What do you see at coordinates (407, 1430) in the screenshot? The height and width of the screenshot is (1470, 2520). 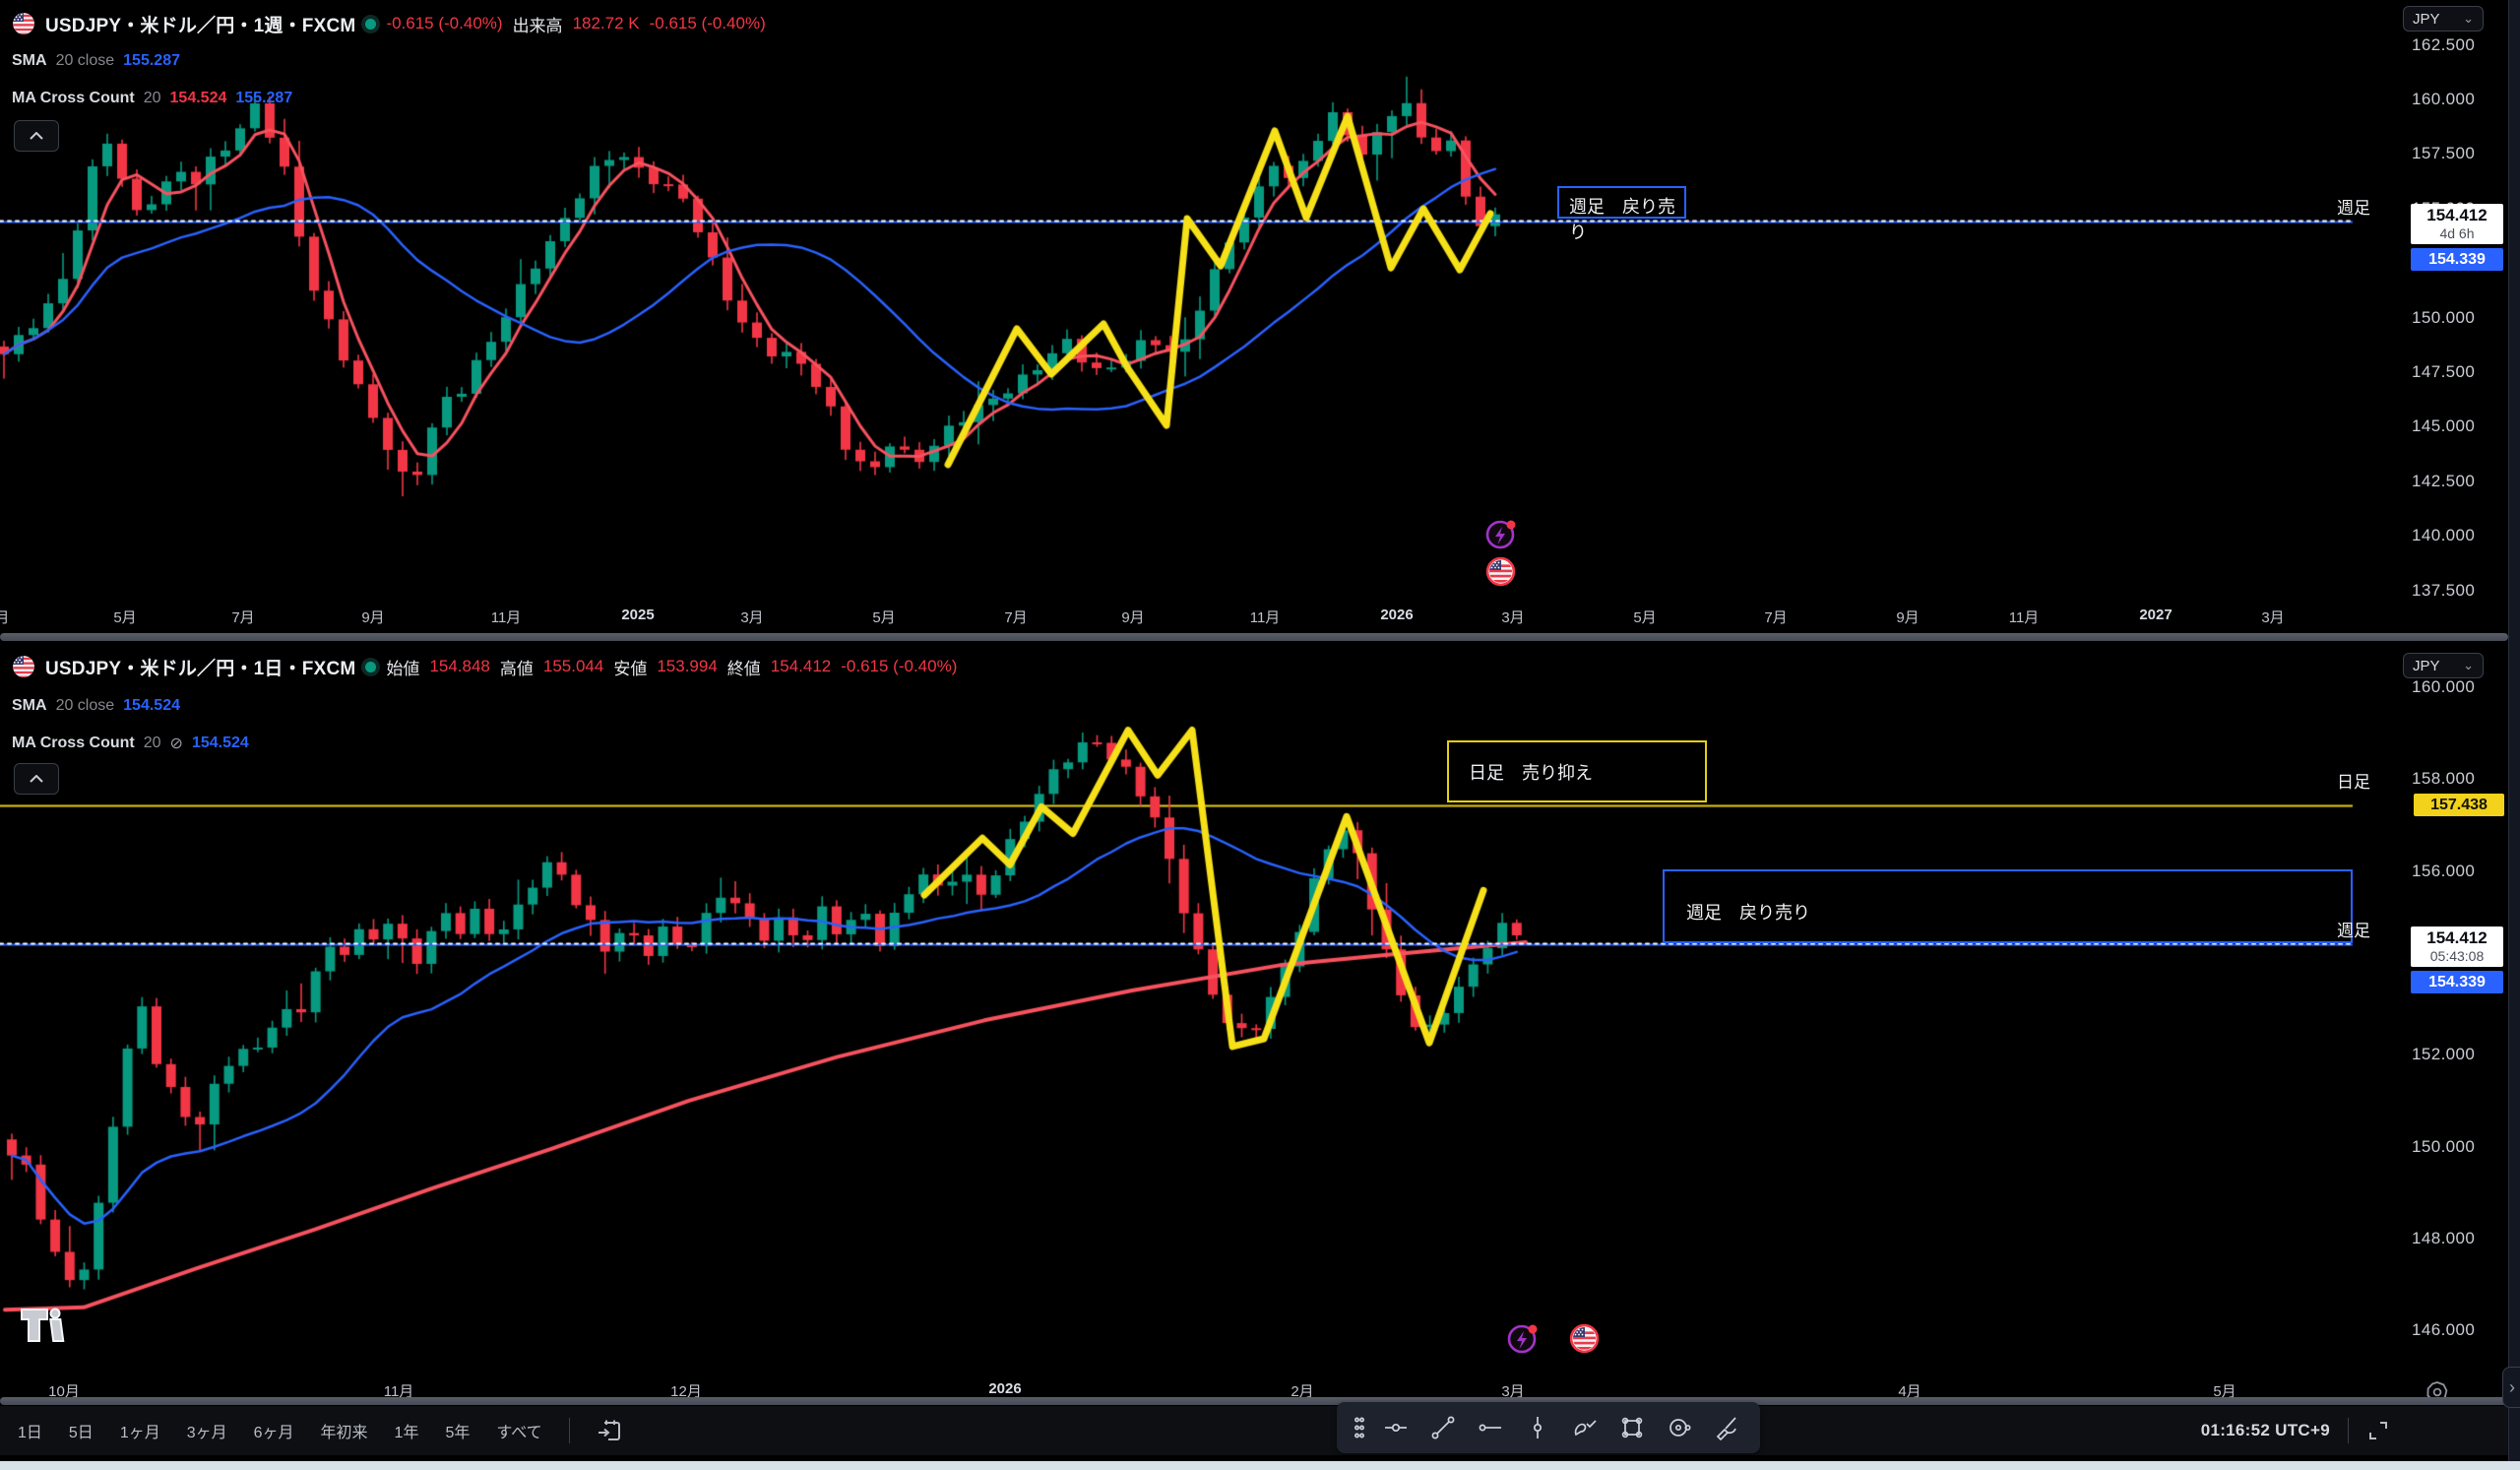 I see `range-button-1年: 1年` at bounding box center [407, 1430].